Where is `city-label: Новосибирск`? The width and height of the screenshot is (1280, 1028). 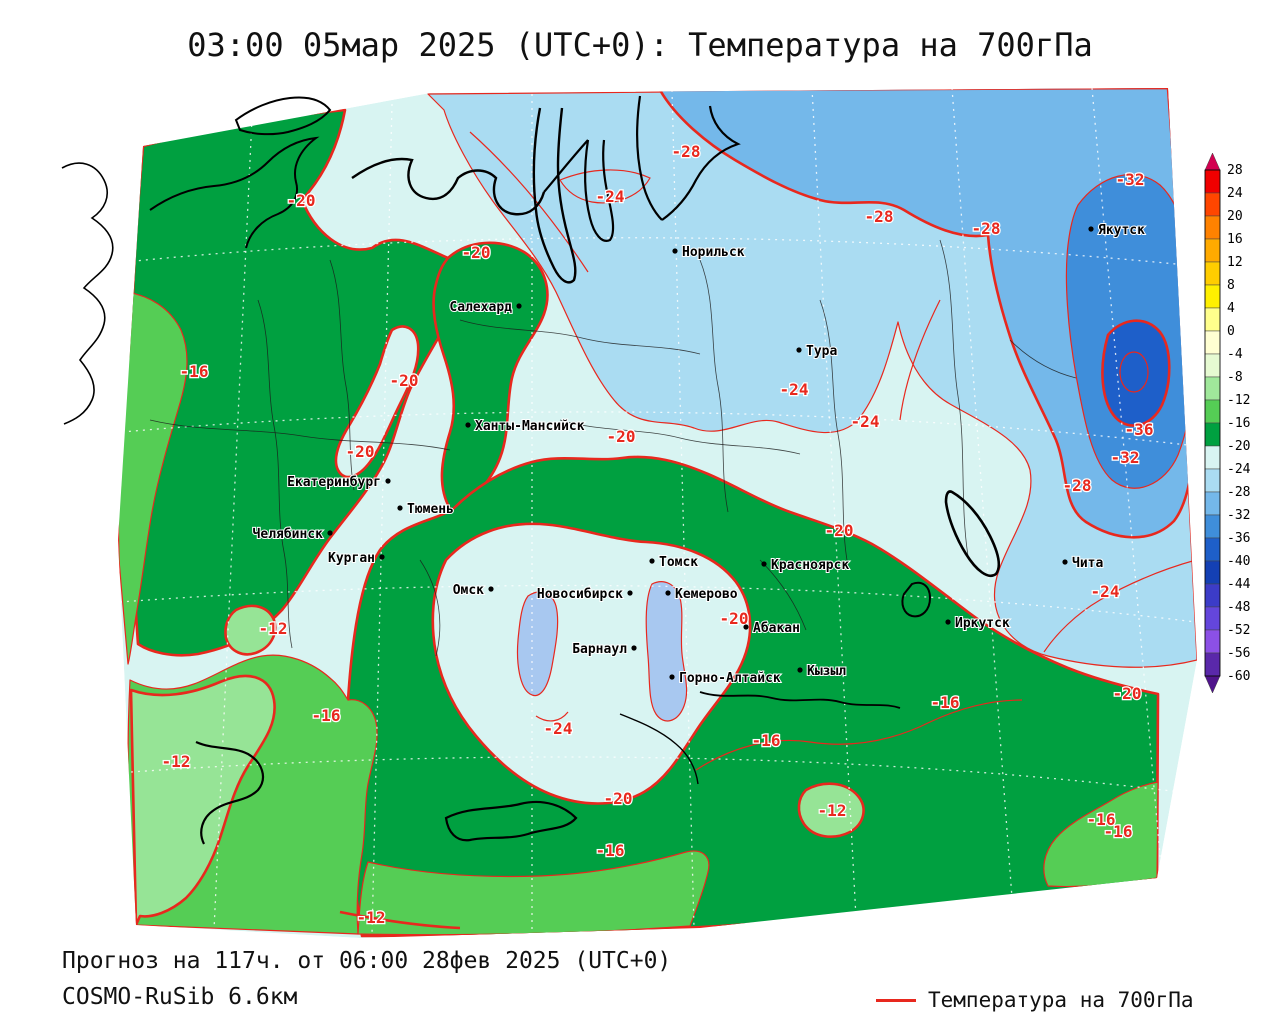
city-label: Новосибирск is located at coordinates (580, 594).